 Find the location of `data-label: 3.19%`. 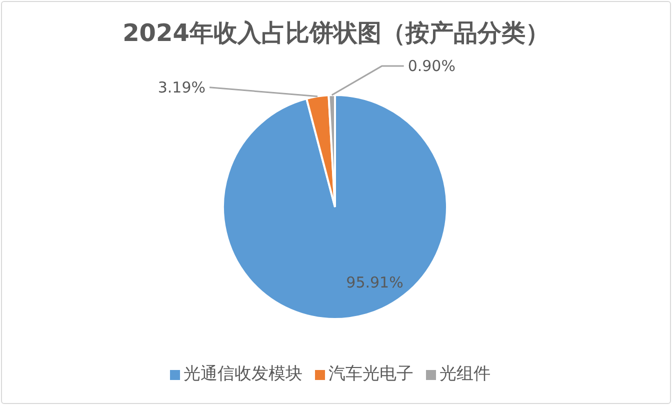

data-label: 3.19% is located at coordinates (182, 87).